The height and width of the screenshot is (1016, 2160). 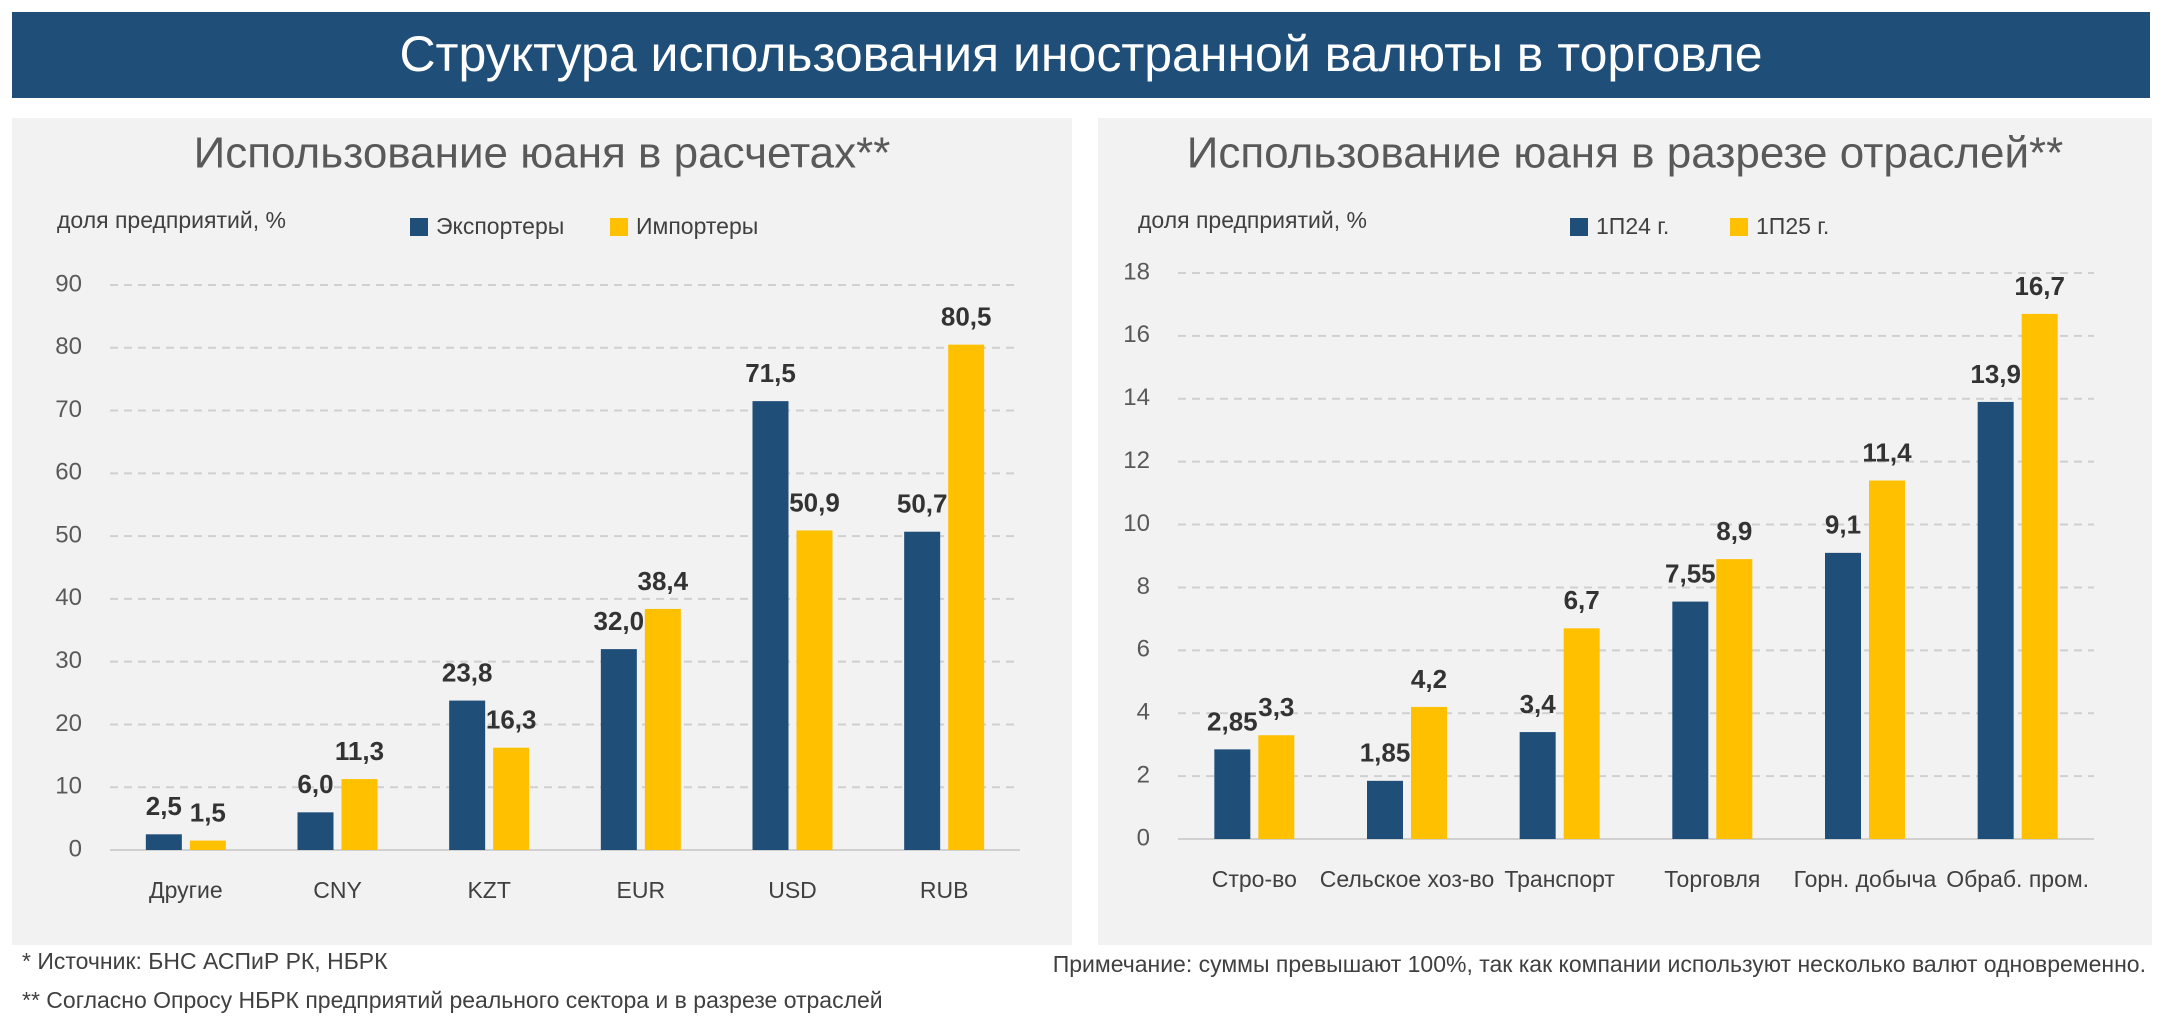 I want to click on y-tick-label: 12, so click(x=1136, y=460).